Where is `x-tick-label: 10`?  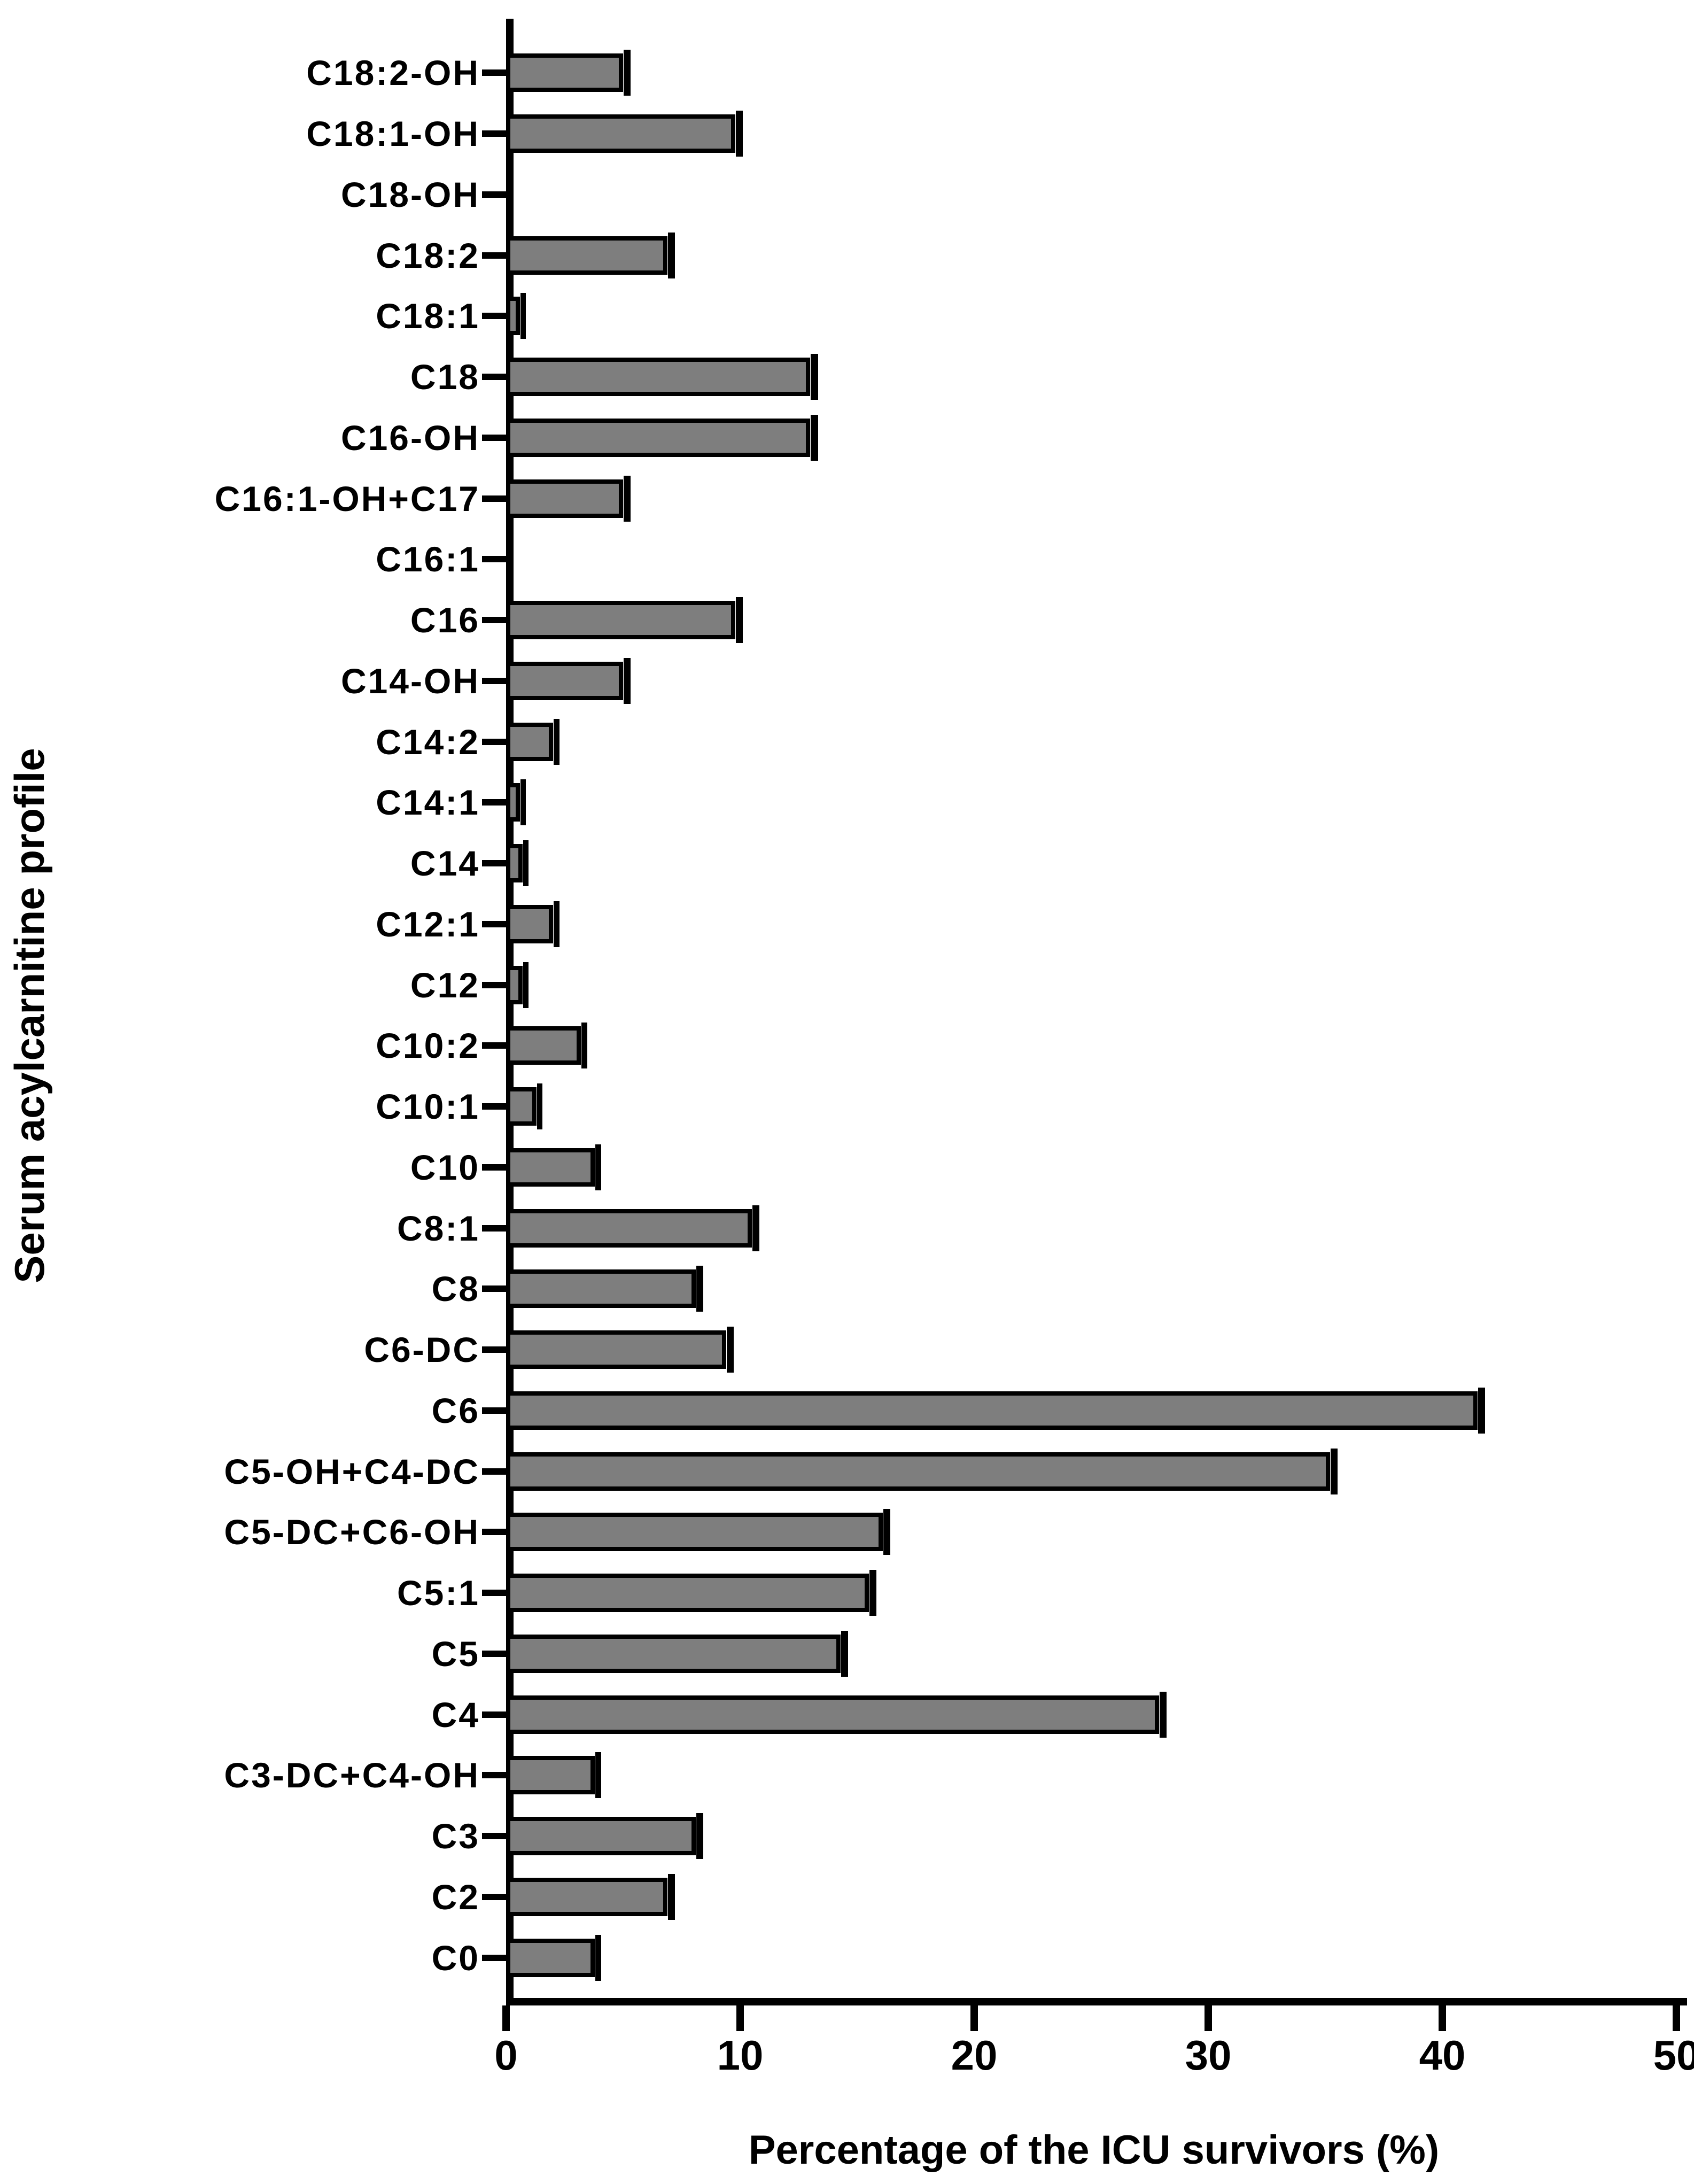
x-tick-label: 10 is located at coordinates (740, 2055).